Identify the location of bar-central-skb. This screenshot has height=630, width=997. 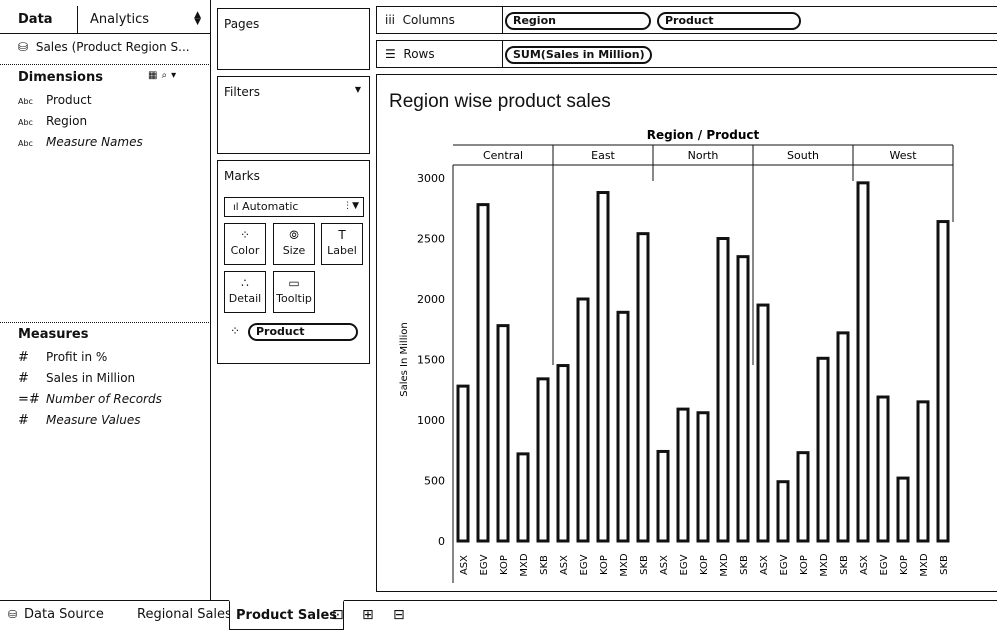
(543, 460).